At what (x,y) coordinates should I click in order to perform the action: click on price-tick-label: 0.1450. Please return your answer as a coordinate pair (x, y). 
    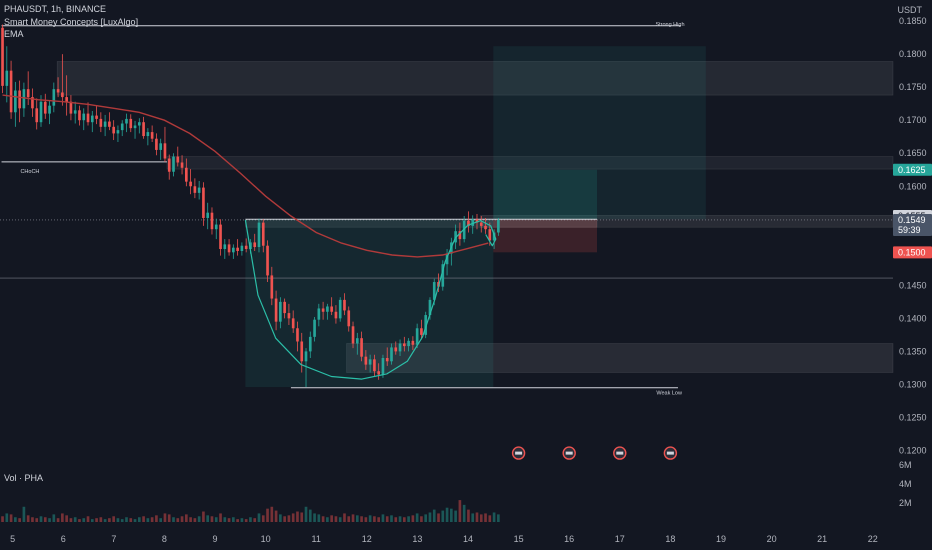
    Looking at the image, I should click on (913, 285).